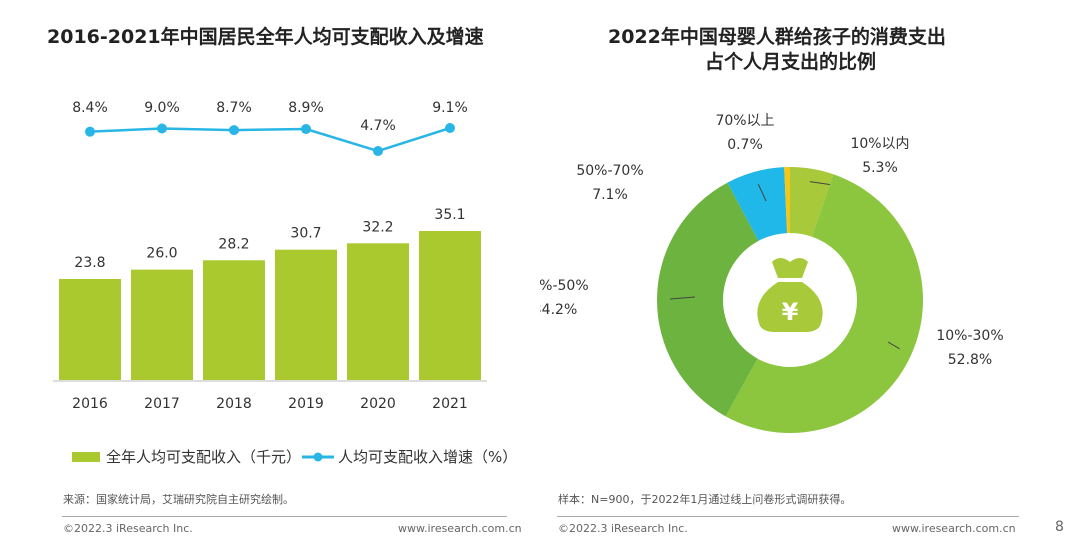 The image size is (1080, 547). I want to click on bar-2021, so click(450, 305).